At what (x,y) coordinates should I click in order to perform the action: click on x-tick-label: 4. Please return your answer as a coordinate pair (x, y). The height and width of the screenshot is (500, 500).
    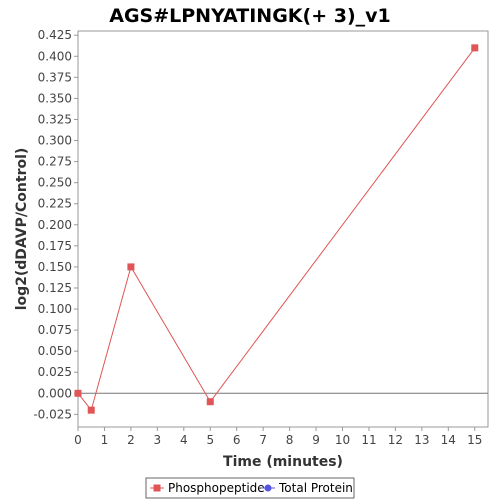
    Looking at the image, I should click on (184, 440).